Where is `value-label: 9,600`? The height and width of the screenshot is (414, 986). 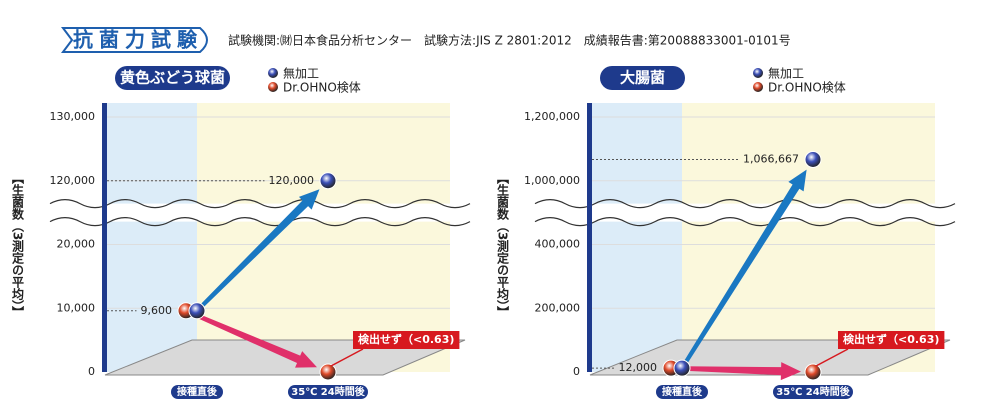 value-label: 9,600 is located at coordinates (157, 310).